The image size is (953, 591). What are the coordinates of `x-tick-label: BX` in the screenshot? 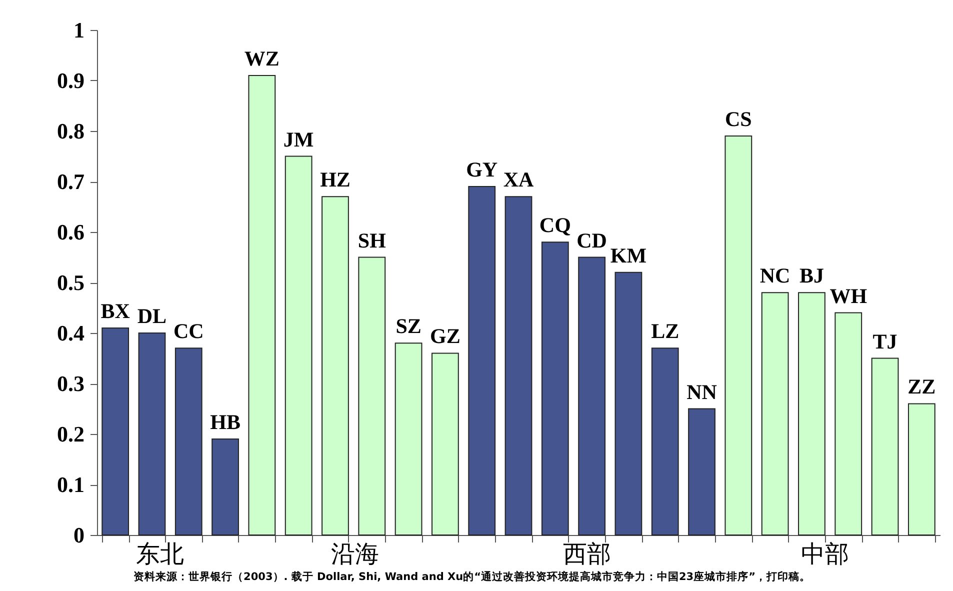 It's located at (115, 310).